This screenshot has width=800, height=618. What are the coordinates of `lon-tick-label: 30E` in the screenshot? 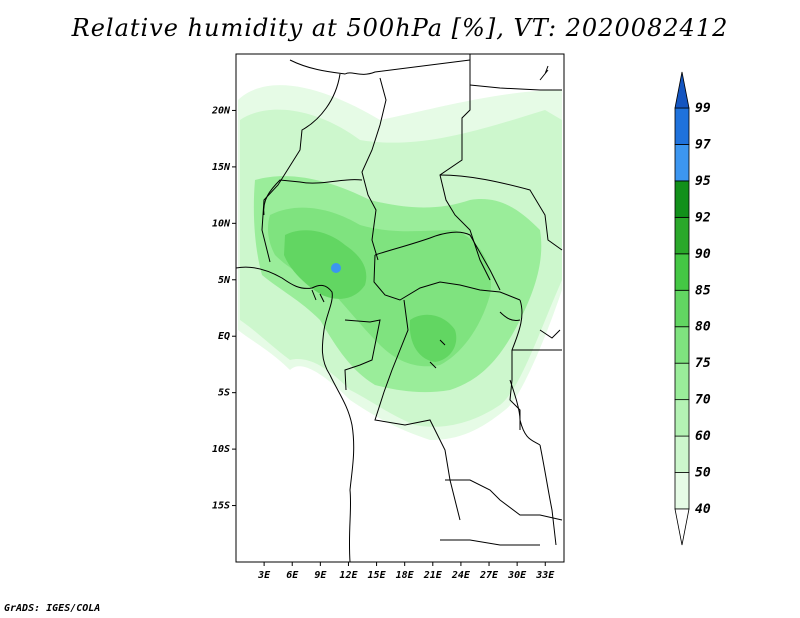 It's located at (517, 575).